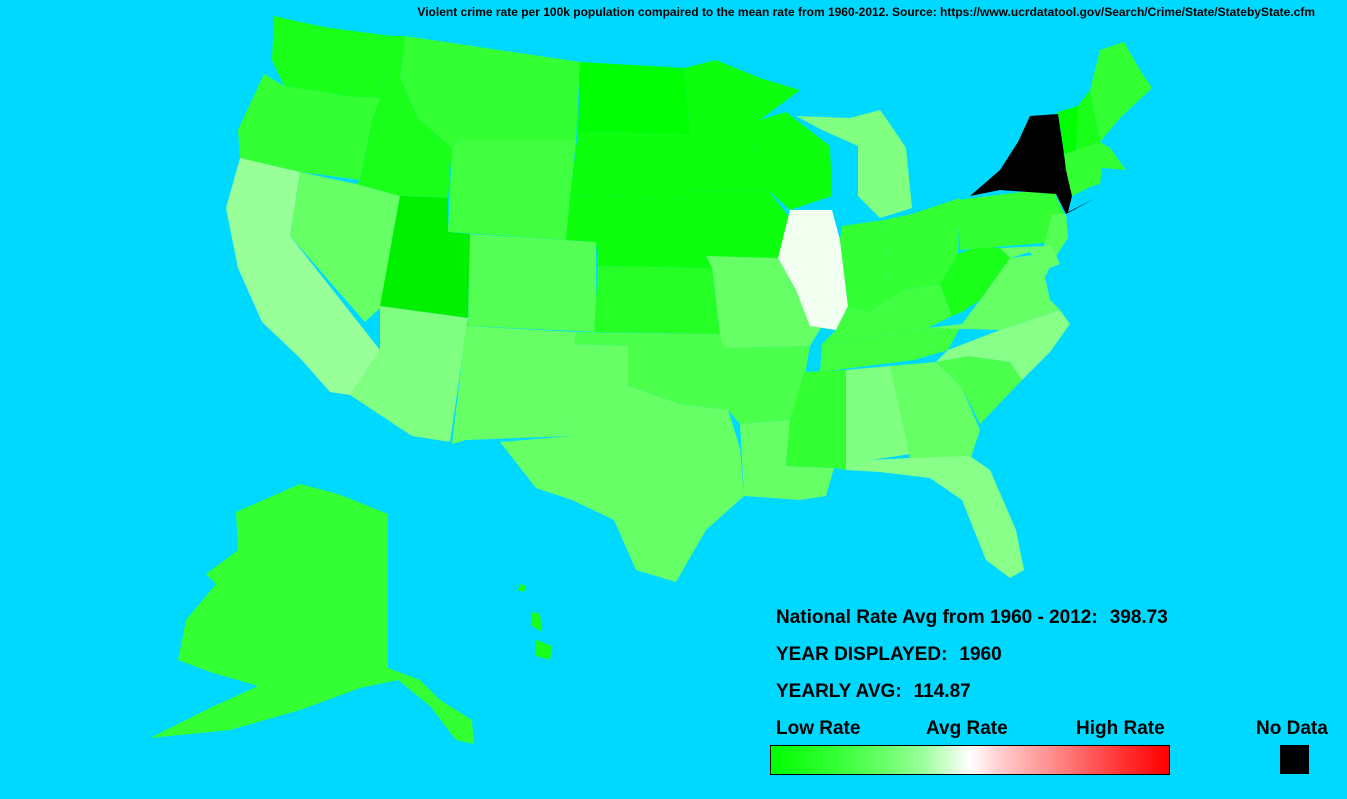  Describe the element at coordinates (764, 302) in the screenshot. I see `state-missouri` at that location.